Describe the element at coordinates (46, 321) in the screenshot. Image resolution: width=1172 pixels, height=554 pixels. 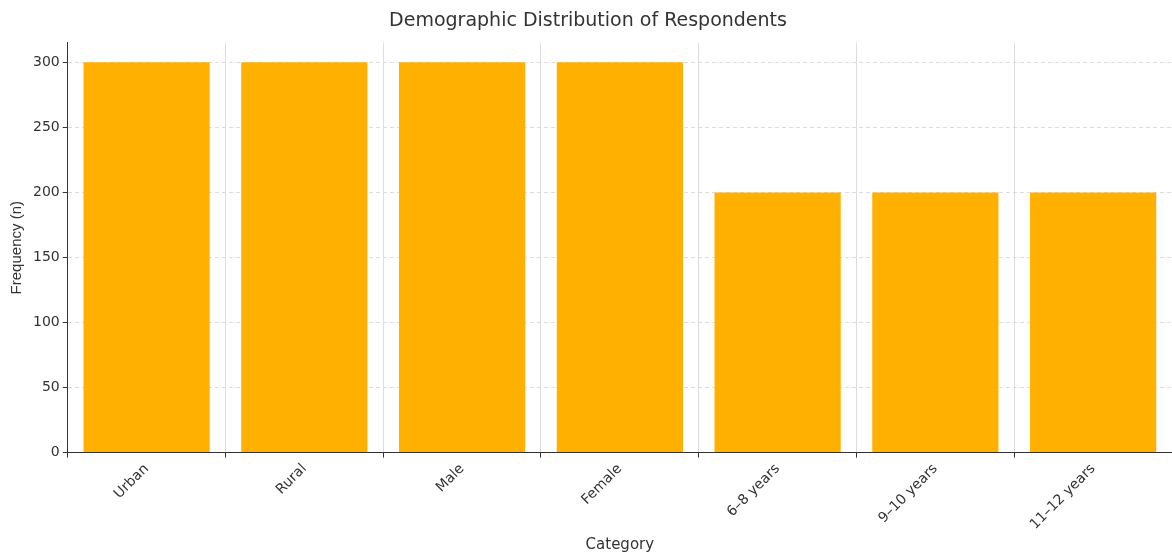
I see `y-tick-label: 100` at that location.